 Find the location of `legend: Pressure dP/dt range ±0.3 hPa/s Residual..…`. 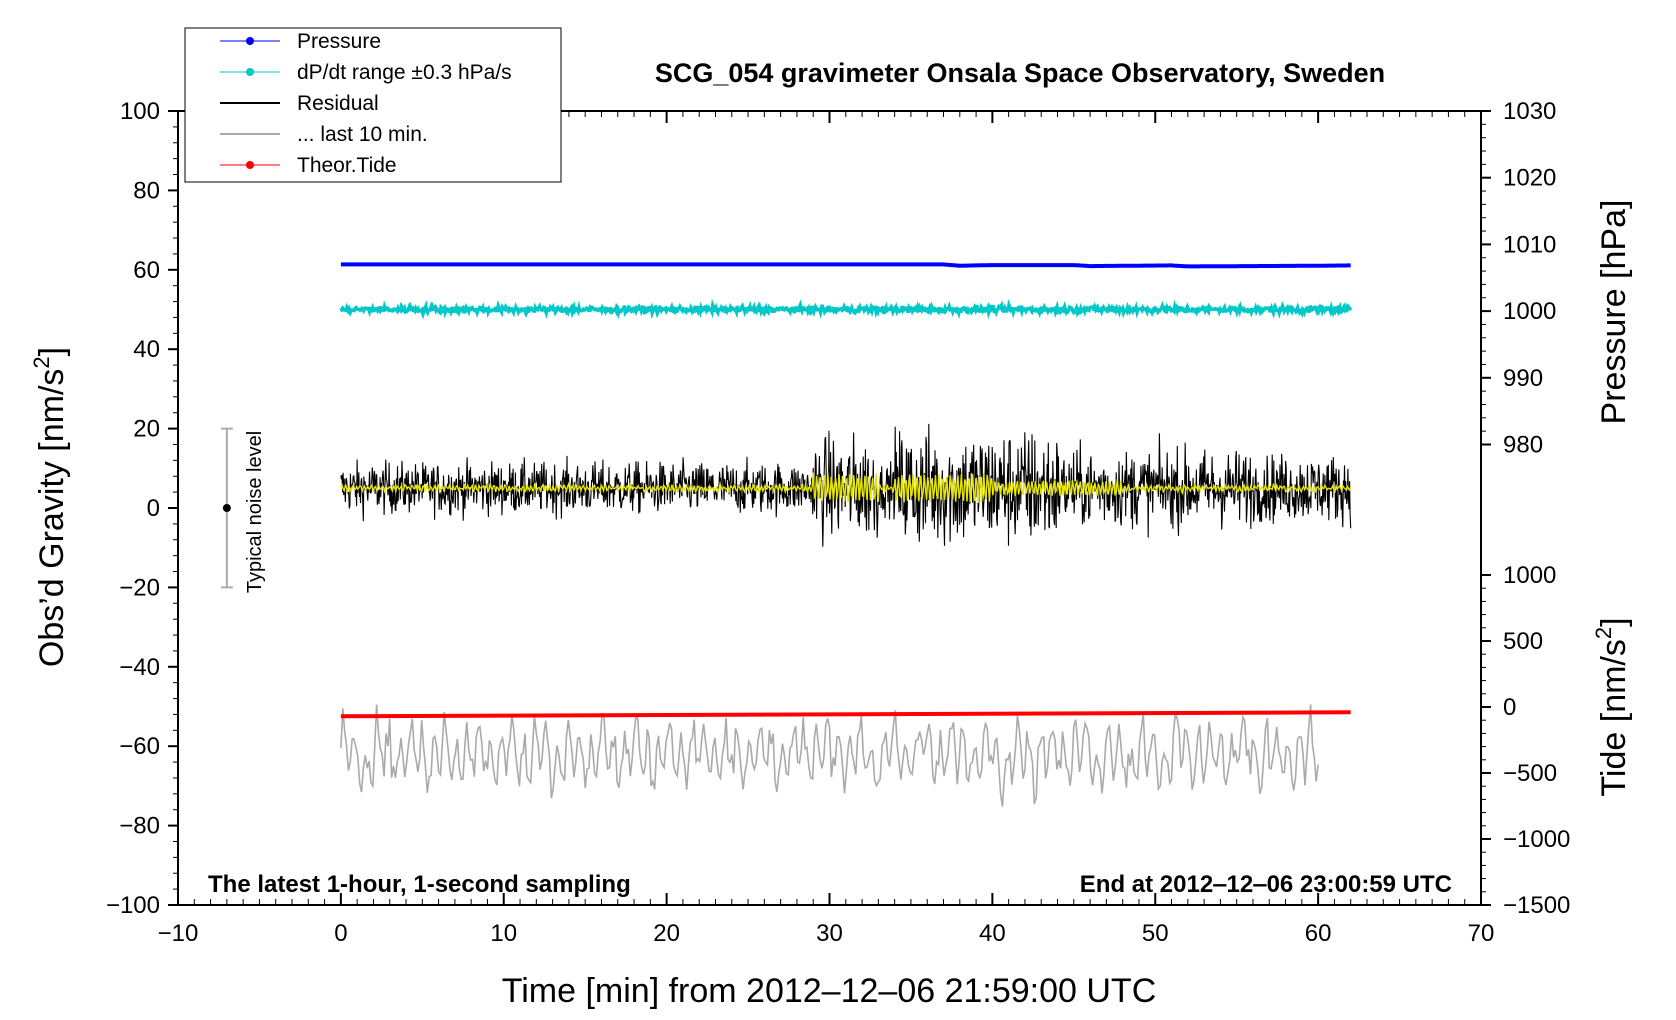

legend: Pressure dP/dt range ±0.3 hPa/s Residual..… is located at coordinates (373, 105).